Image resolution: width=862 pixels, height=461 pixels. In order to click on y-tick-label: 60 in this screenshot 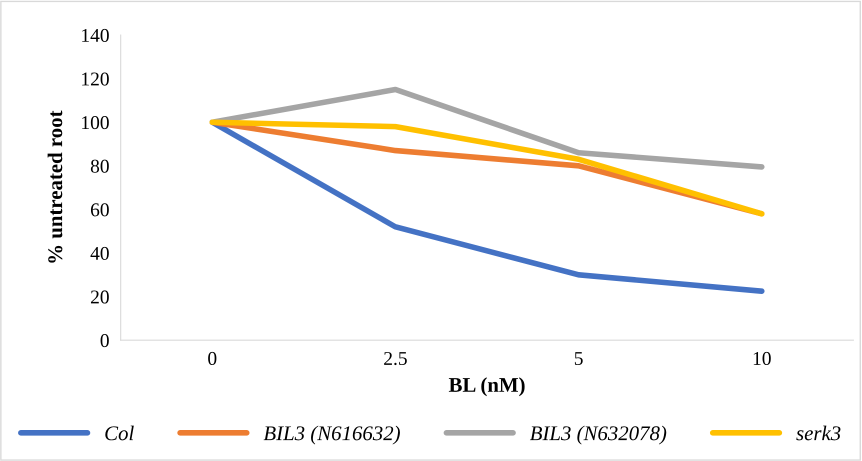, I will do `click(99, 209)`.